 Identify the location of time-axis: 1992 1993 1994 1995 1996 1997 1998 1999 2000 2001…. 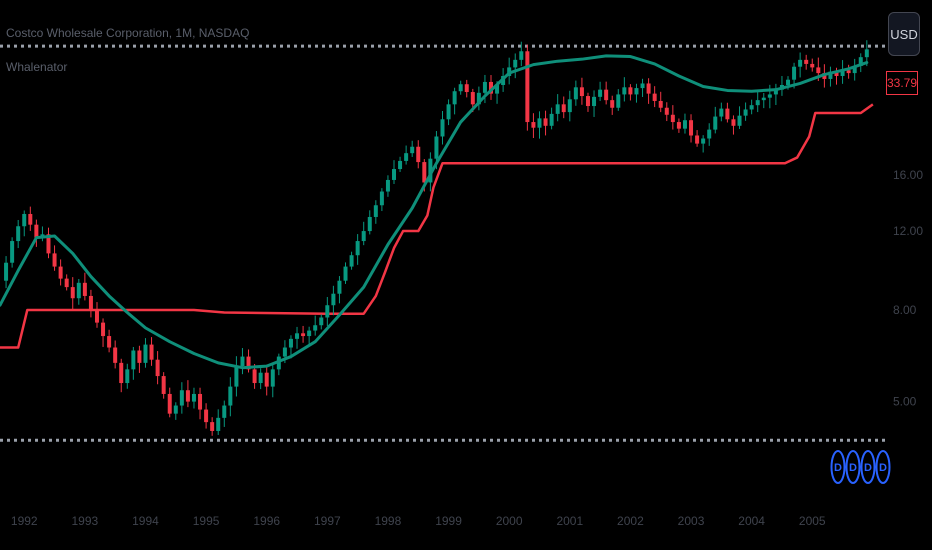
(418, 521).